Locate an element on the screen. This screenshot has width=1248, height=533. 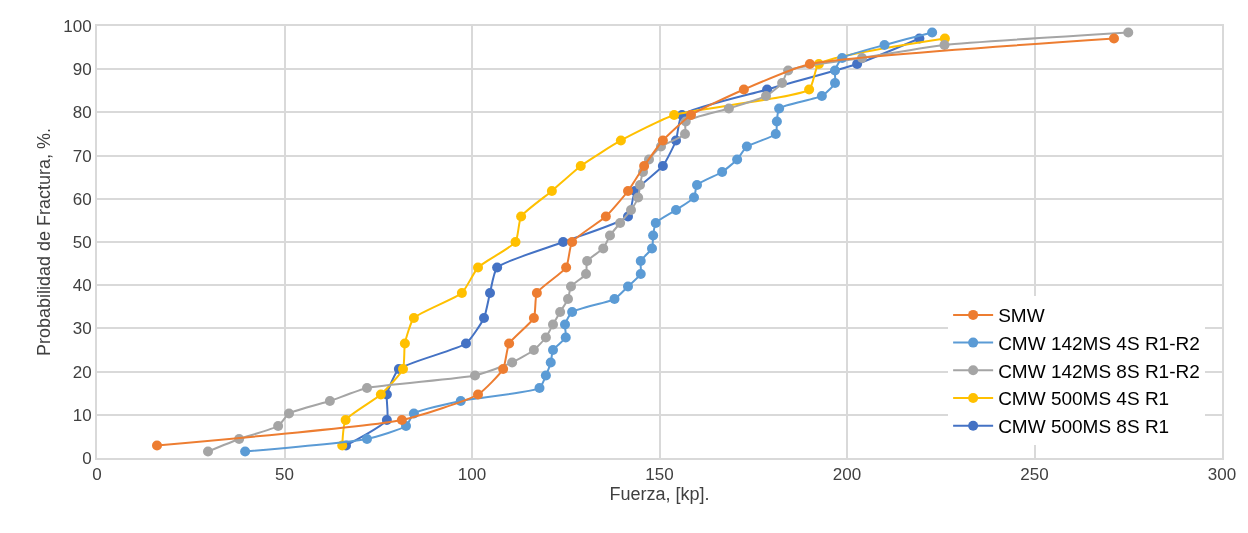
legend-label: SMW is located at coordinates (1021, 316).